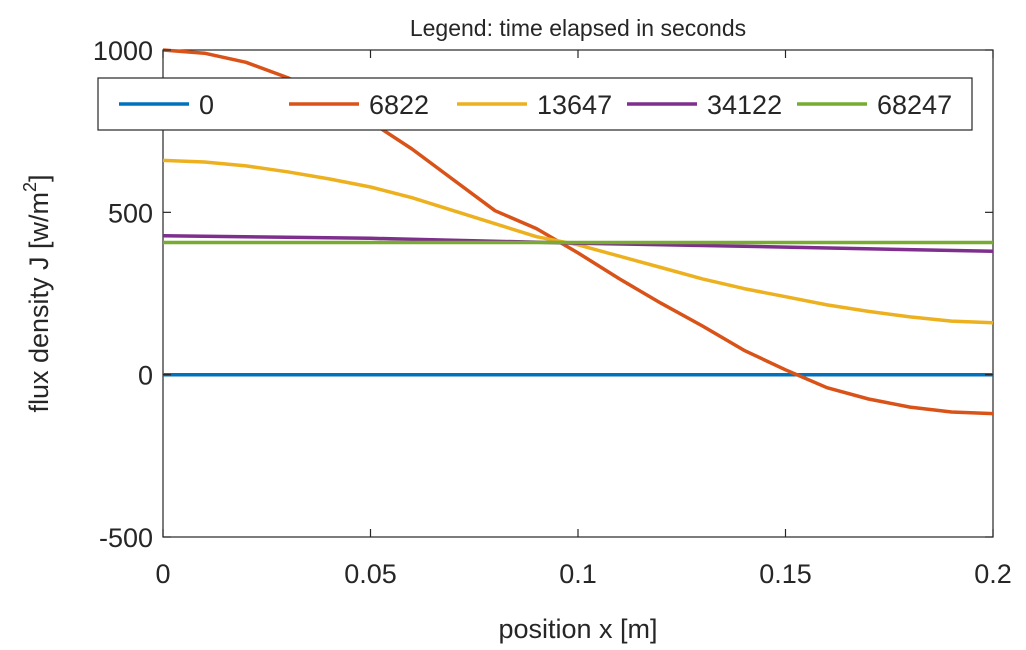 The height and width of the screenshot is (650, 1026). Describe the element at coordinates (535, 104) in the screenshot. I see `legend: 0 6822 13647 34122 68247` at that location.